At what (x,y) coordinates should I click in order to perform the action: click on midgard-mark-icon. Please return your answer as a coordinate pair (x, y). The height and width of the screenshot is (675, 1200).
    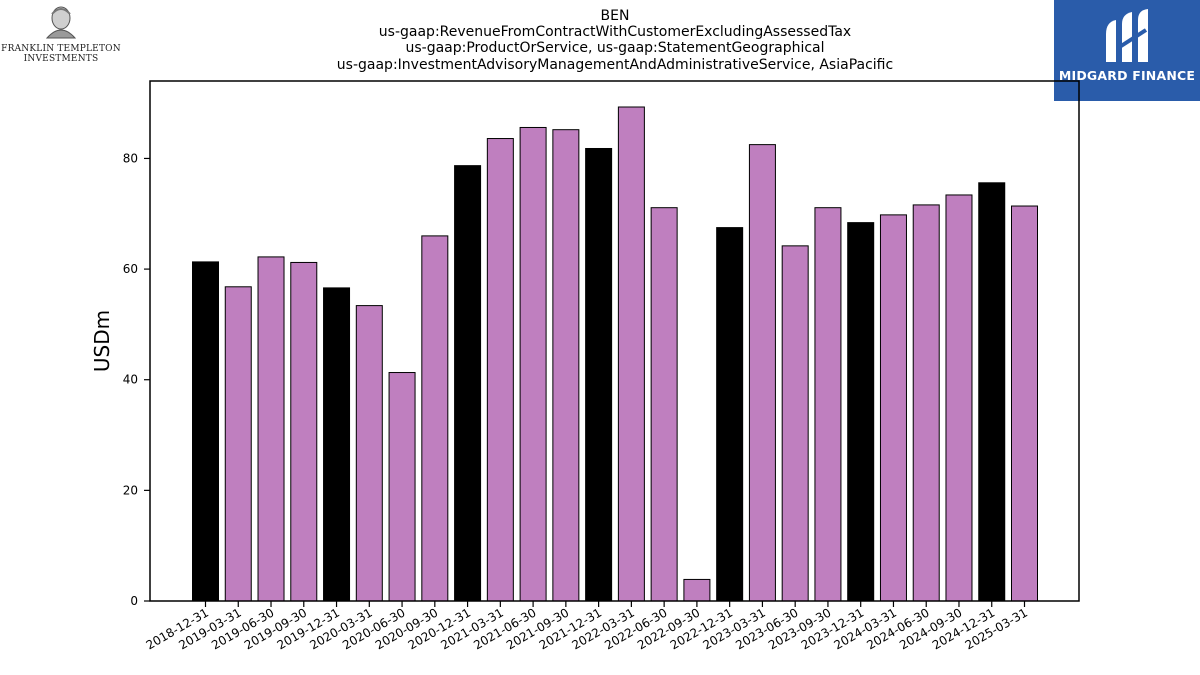
    Looking at the image, I should click on (1127, 35).